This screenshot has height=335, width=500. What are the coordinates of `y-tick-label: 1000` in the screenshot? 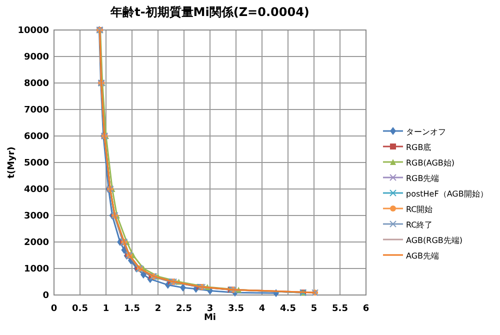 It's located at (36, 269).